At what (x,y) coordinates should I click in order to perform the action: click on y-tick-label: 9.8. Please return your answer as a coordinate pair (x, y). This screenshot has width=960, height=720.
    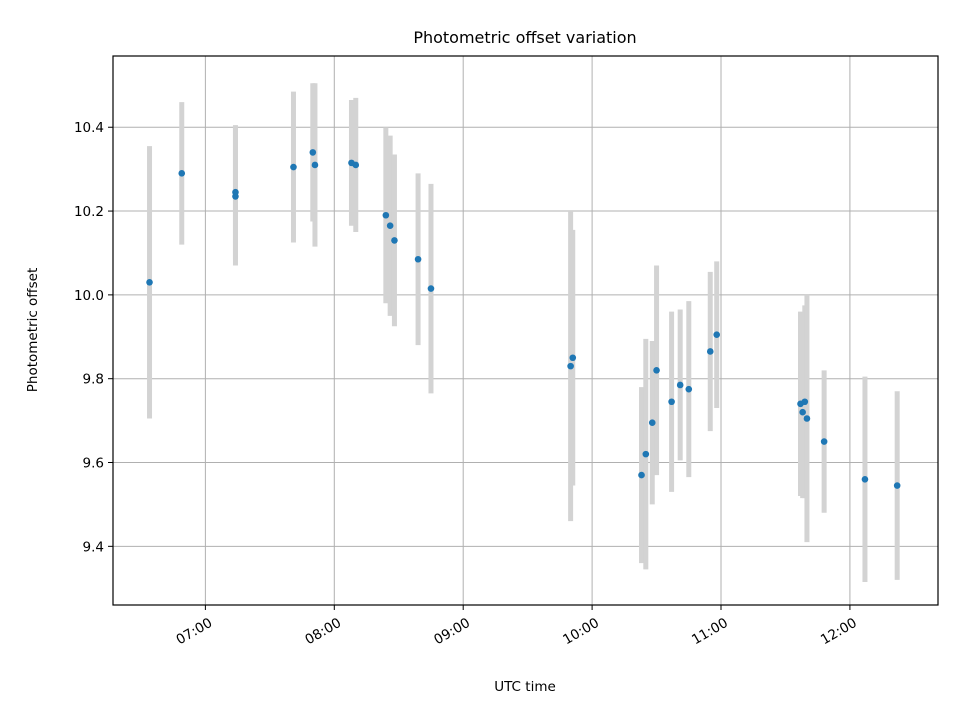
    Looking at the image, I should click on (93, 380).